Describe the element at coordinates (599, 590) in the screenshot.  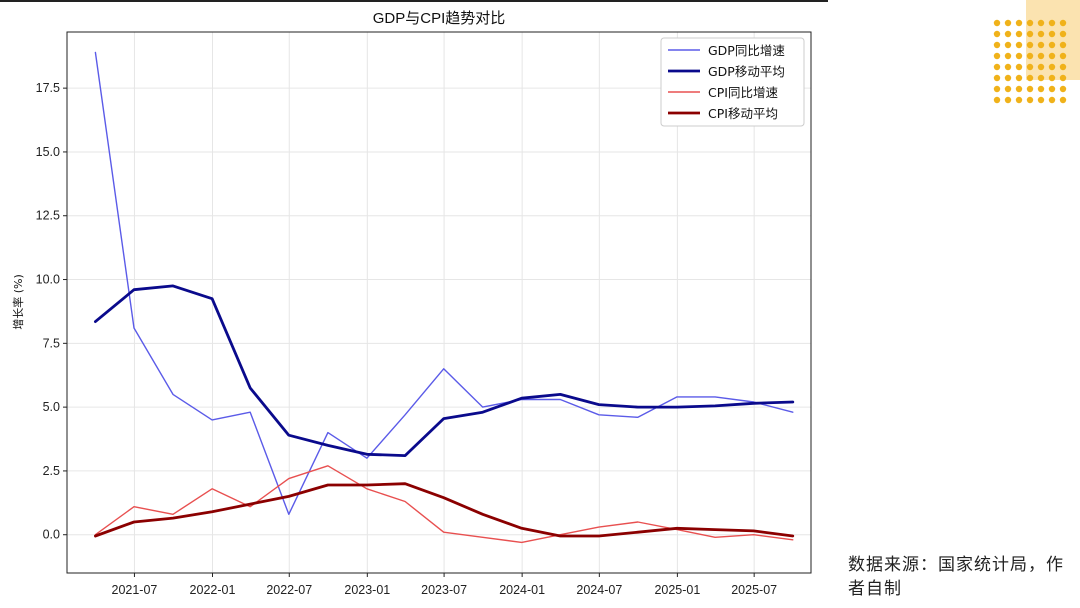
I see `x-tick-label: 2024-07` at that location.